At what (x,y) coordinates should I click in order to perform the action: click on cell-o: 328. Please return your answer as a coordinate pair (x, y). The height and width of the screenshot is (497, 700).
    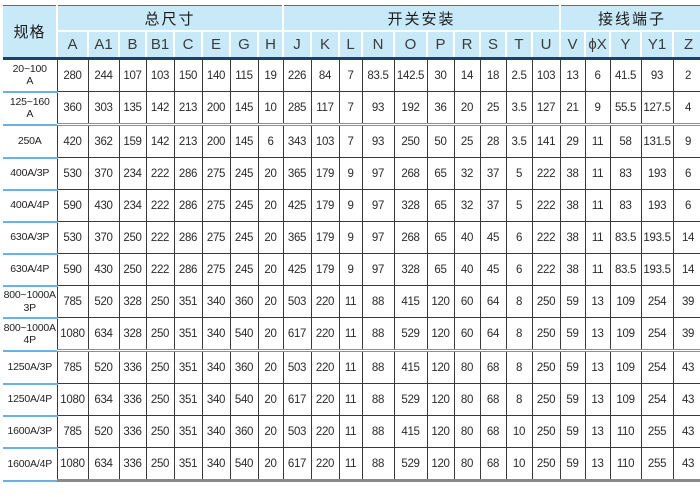
    Looking at the image, I should click on (410, 205).